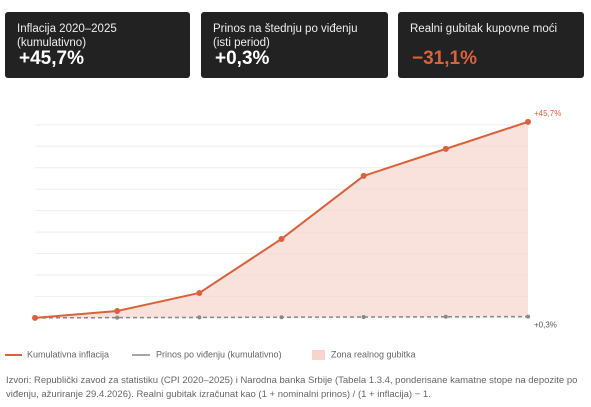 The width and height of the screenshot is (591, 407). I want to click on legend-label: Prinos po viđenju (kumulativno), so click(219, 354).